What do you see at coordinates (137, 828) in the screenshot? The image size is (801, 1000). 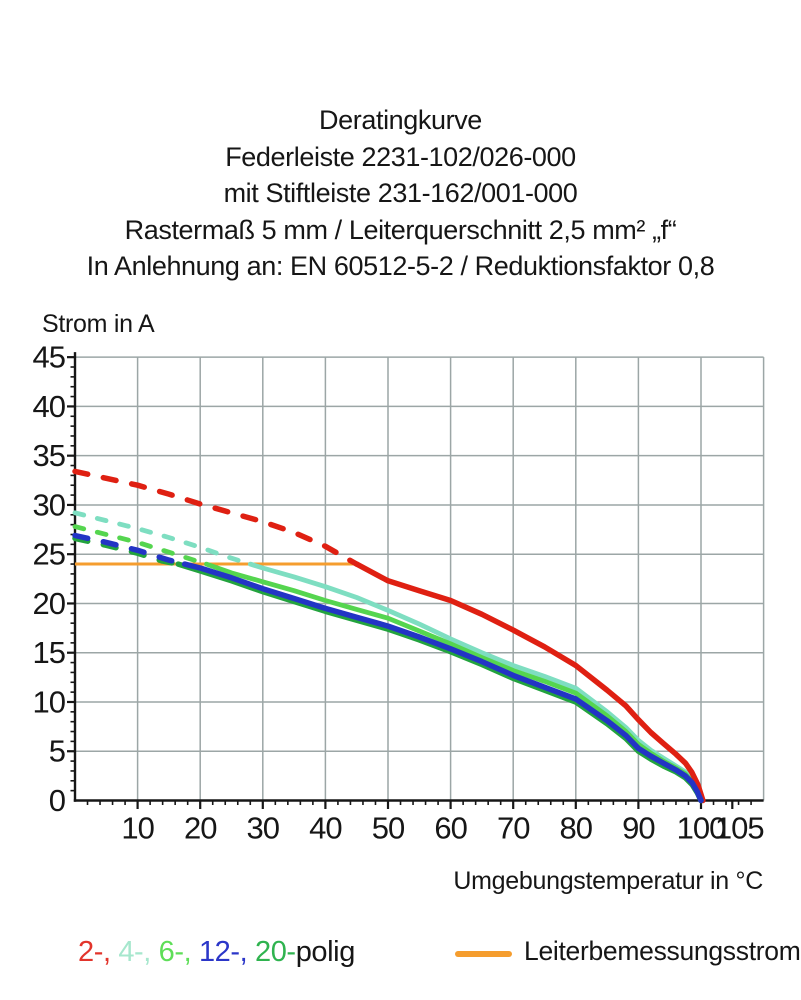 I see `x-tick-label: 10` at bounding box center [137, 828].